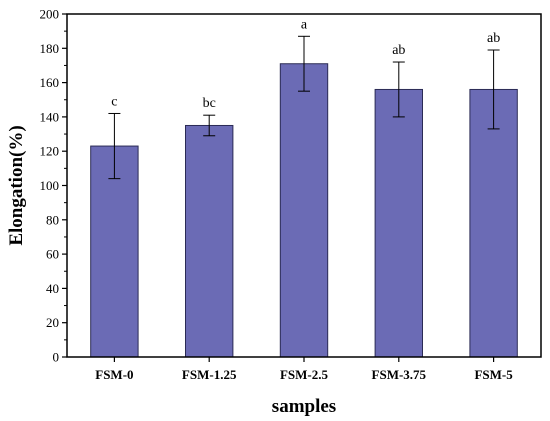 Image resolution: width=550 pixels, height=421 pixels. What do you see at coordinates (209, 125) in the screenshot?
I see `error-bar-fsm-1.25` at bounding box center [209, 125].